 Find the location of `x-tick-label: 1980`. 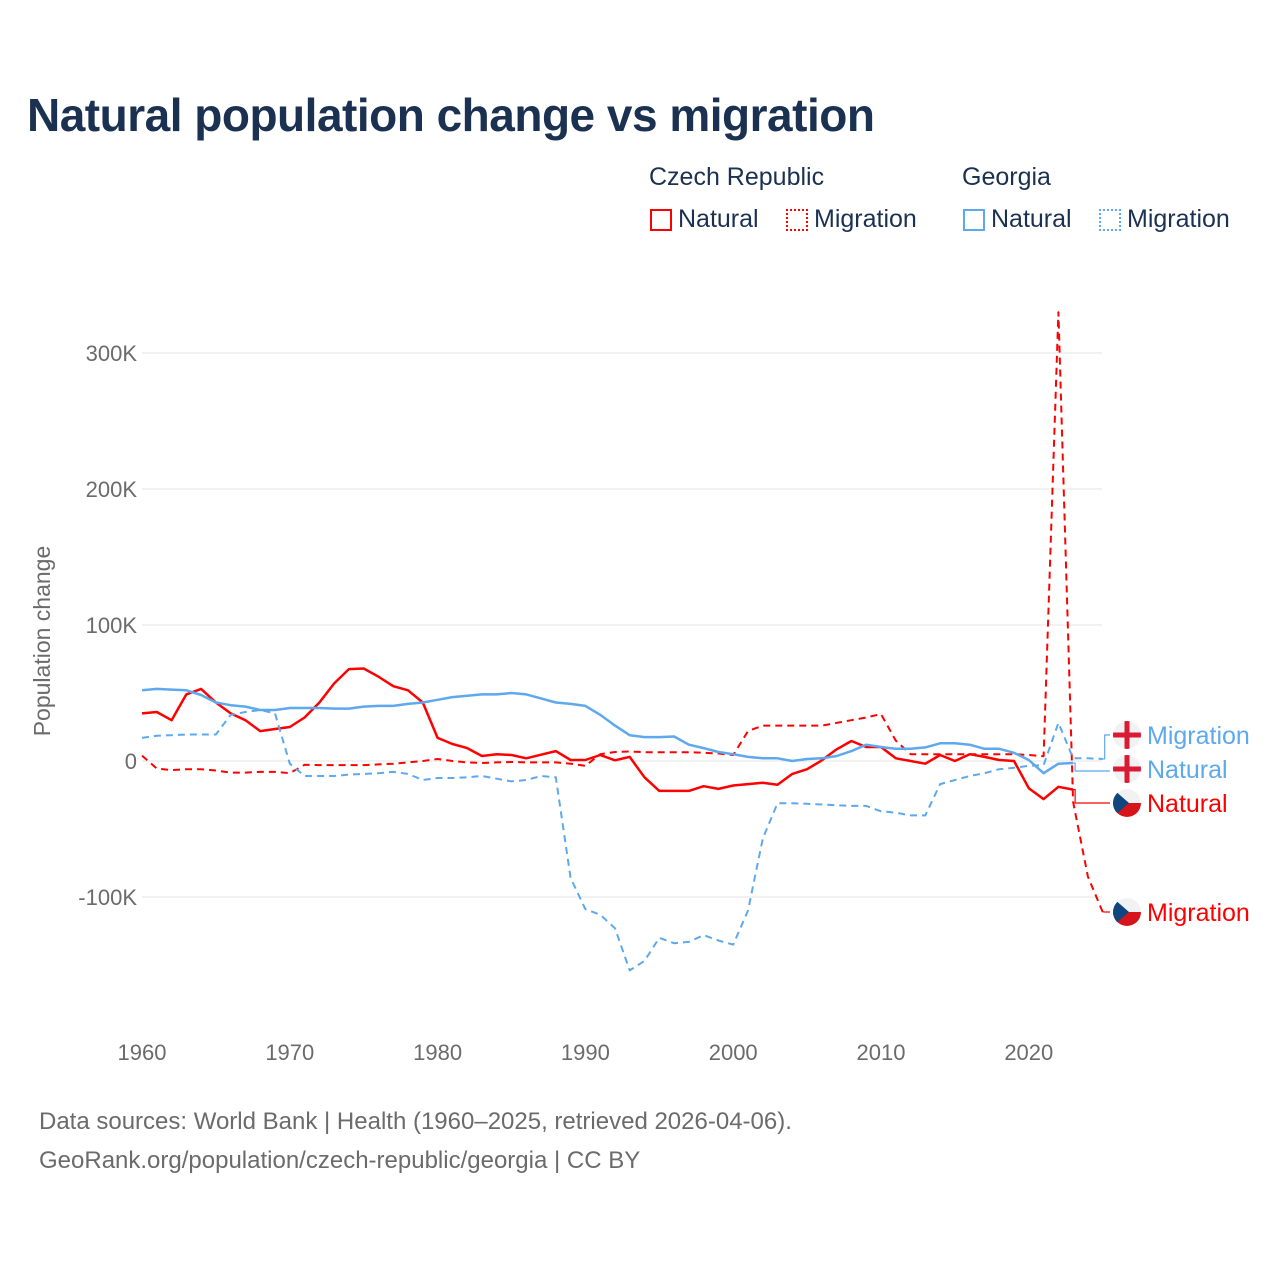

x-tick-label: 1980 is located at coordinates (437, 1052).